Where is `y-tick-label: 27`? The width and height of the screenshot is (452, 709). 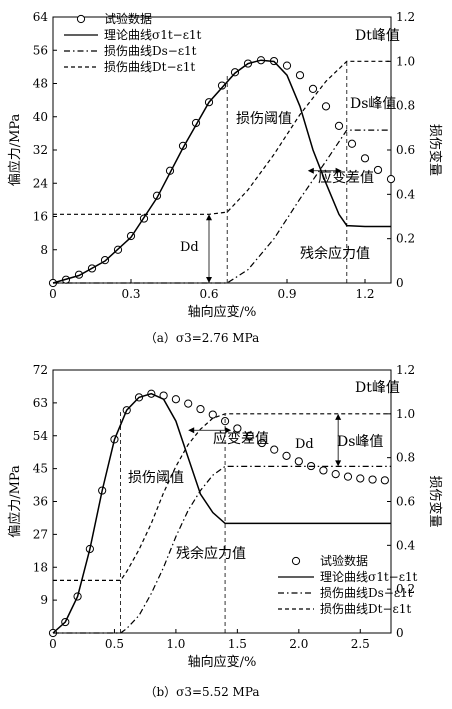 y-tick-label: 27 is located at coordinates (40, 534).